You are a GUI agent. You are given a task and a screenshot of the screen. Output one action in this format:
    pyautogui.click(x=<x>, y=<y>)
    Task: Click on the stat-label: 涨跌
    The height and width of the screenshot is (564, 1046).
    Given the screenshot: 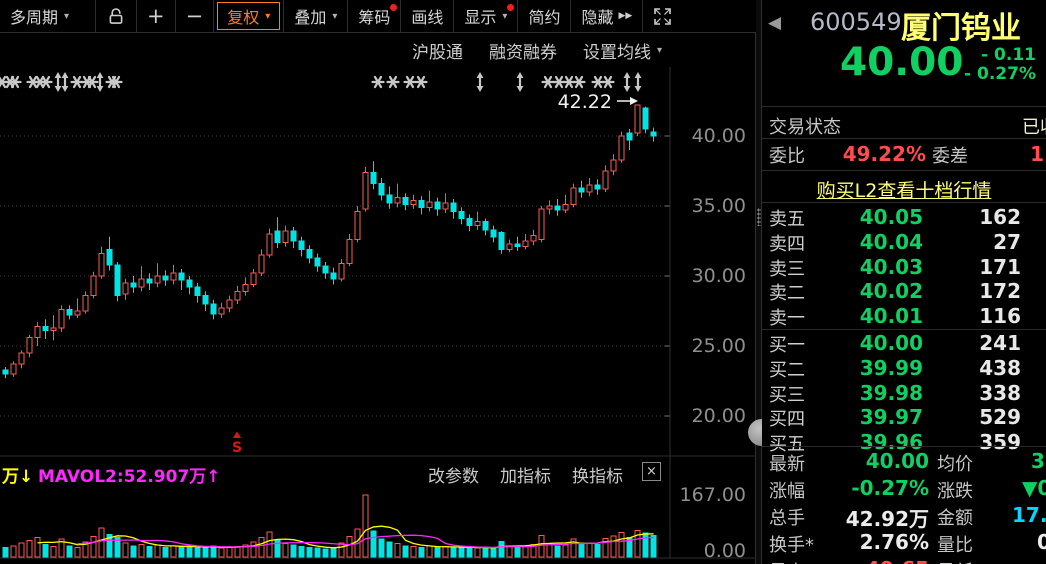 What is the action you would take?
    pyautogui.click(x=955, y=491)
    